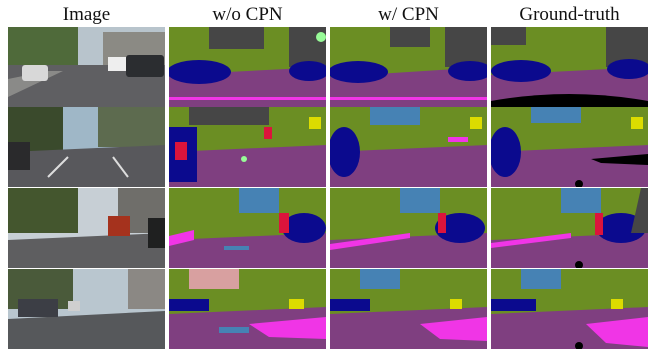 The width and height of the screenshot is (655, 352). I want to click on row1-prediction-without-cpn, so click(247, 67).